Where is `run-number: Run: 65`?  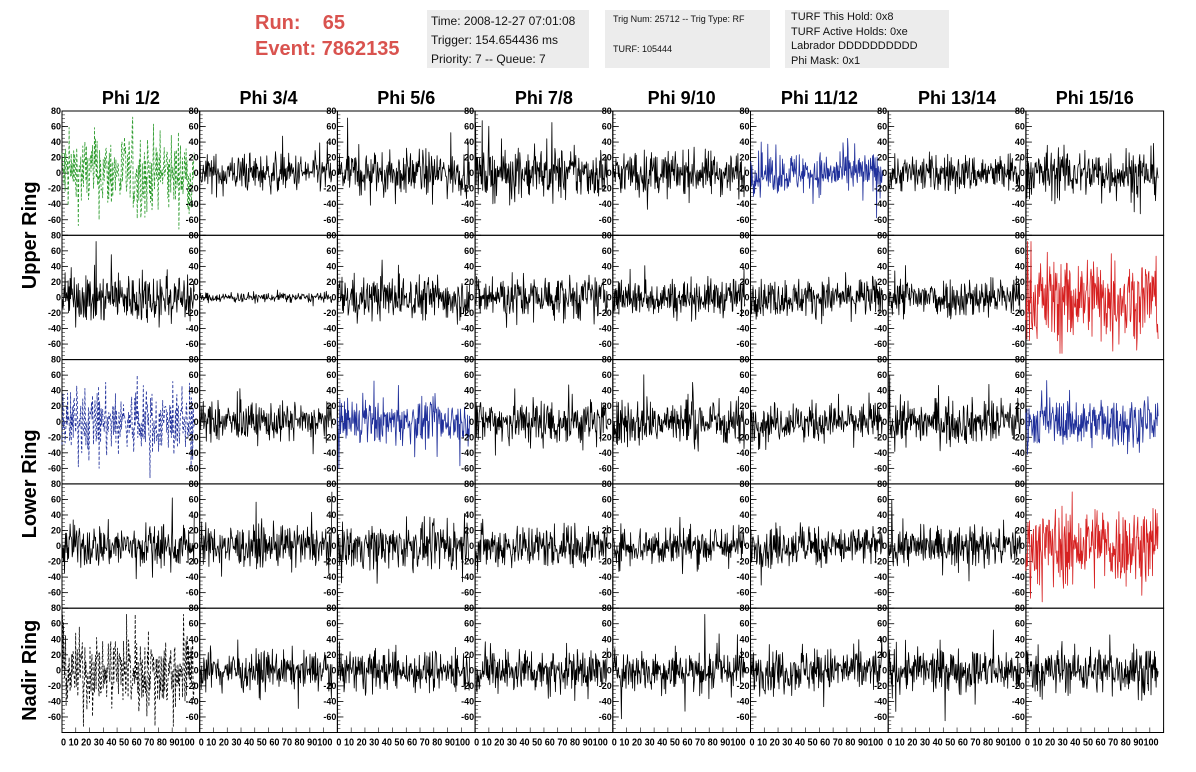
run-number: Run: 65 is located at coordinates (300, 23).